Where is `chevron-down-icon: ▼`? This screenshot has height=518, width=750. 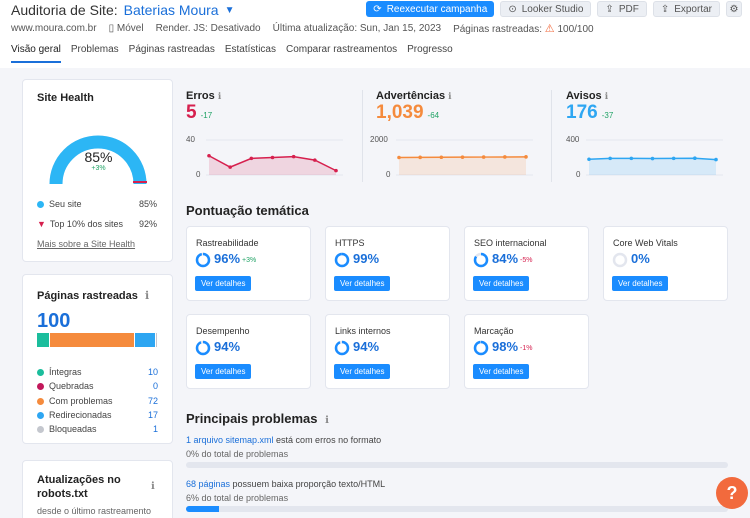 chevron-down-icon: ▼ is located at coordinates (229, 10).